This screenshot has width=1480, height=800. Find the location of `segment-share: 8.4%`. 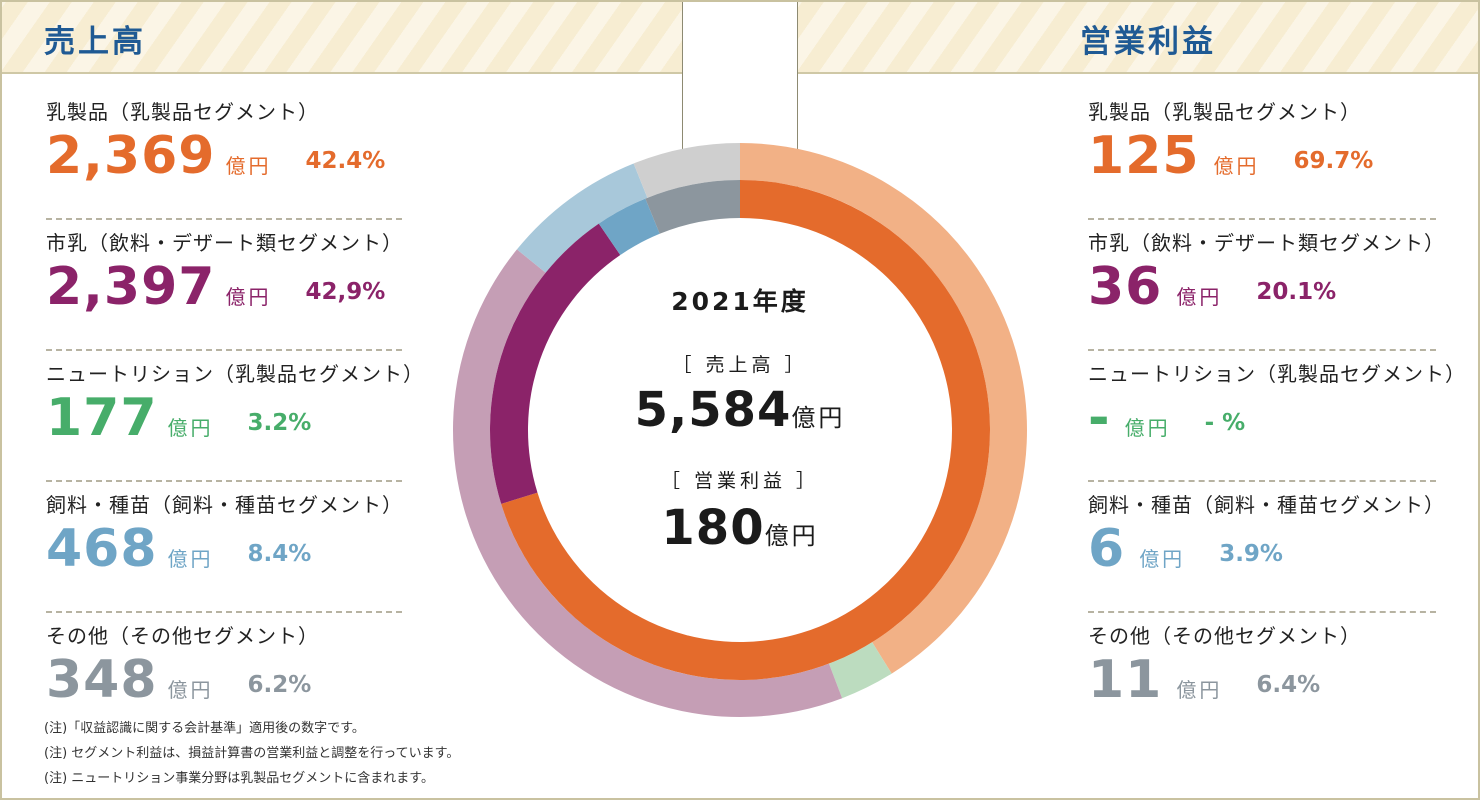

segment-share: 8.4% is located at coordinates (279, 554).